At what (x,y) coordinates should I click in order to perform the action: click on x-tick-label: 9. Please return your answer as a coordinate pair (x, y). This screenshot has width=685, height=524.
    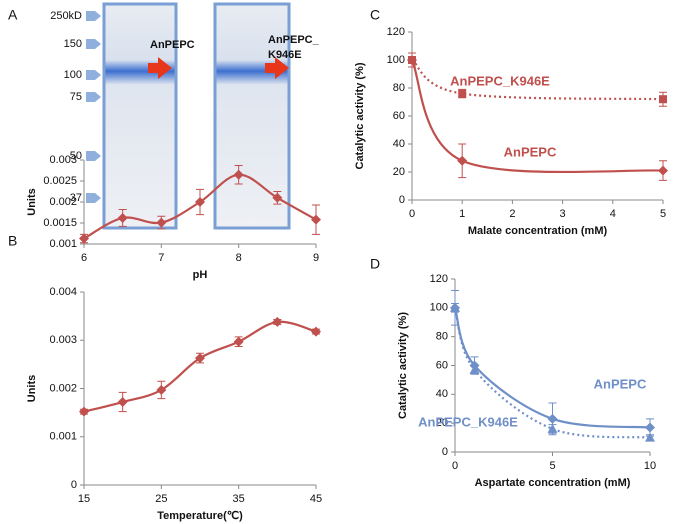
    Looking at the image, I should click on (316, 258).